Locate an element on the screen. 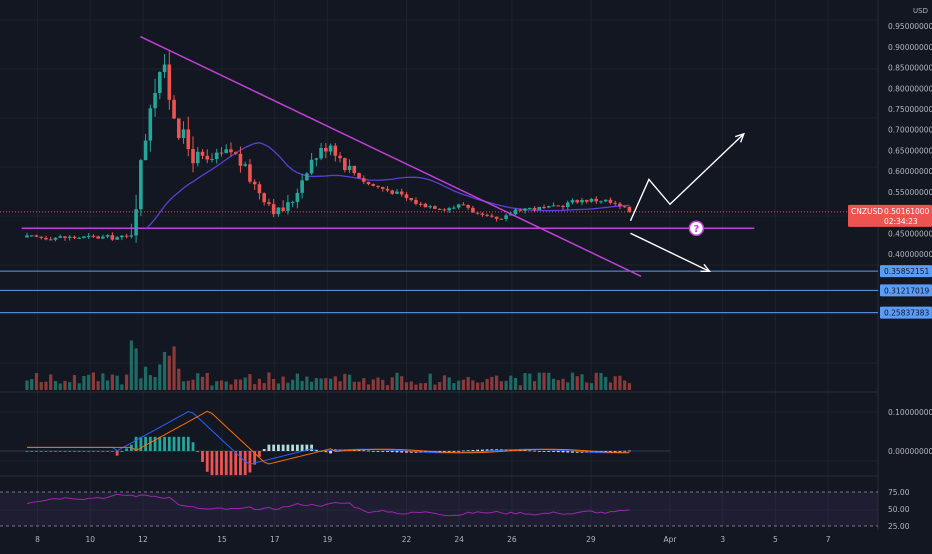 The image size is (932, 554). macd-axis-label: 0.00000000 is located at coordinates (910, 451).